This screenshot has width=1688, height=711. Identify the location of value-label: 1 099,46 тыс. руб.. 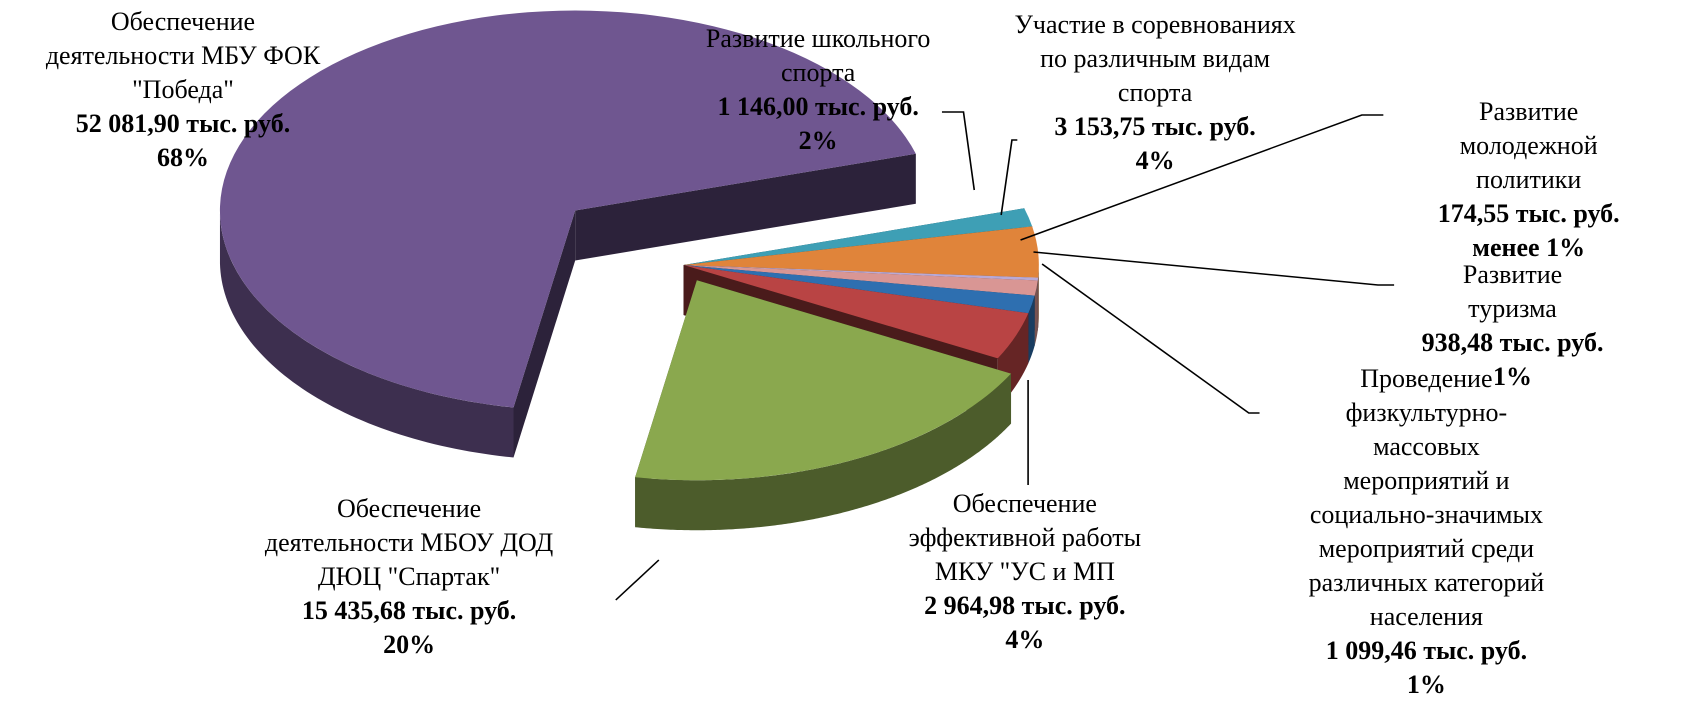
(1426, 650).